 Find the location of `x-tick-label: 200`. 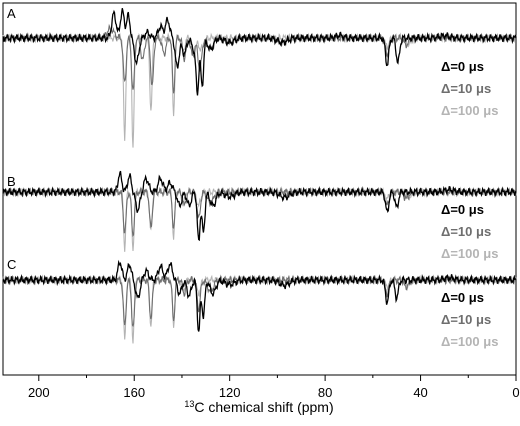

x-tick-label: 200 is located at coordinates (39, 392).